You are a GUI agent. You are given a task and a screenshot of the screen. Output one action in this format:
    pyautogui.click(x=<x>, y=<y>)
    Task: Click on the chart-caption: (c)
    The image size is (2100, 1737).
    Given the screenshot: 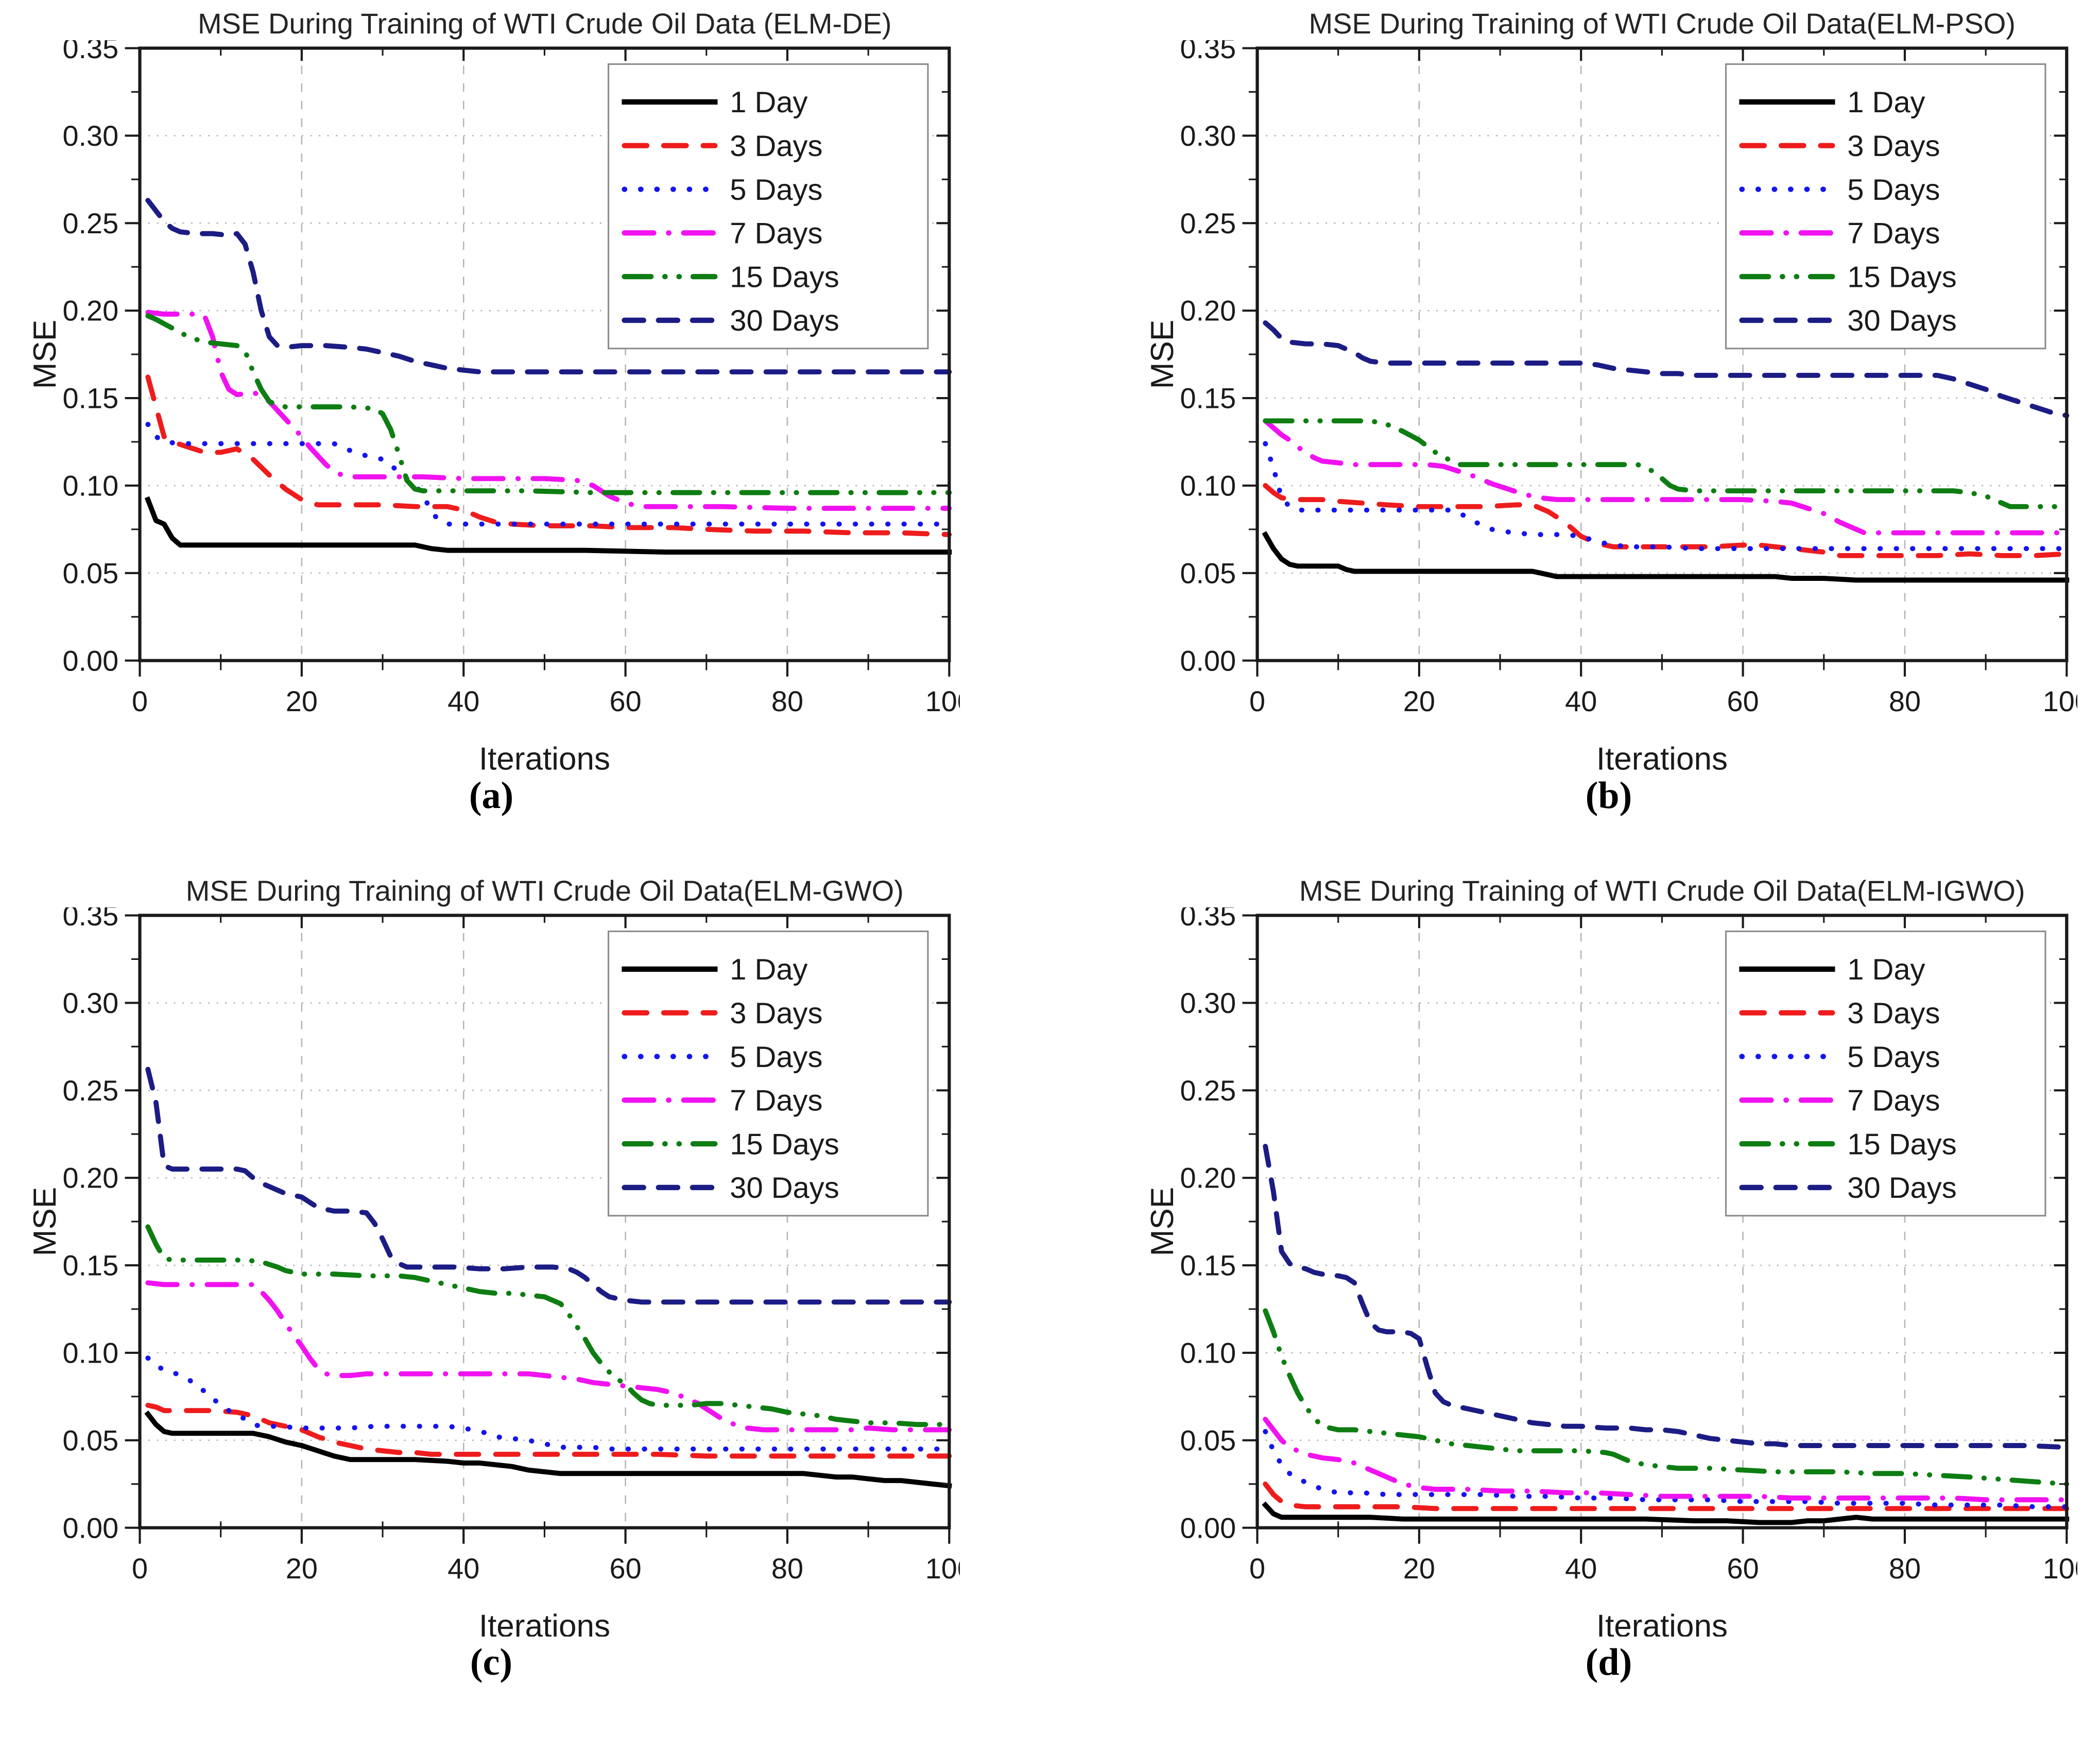 What is the action you would take?
    pyautogui.click(x=491, y=1662)
    